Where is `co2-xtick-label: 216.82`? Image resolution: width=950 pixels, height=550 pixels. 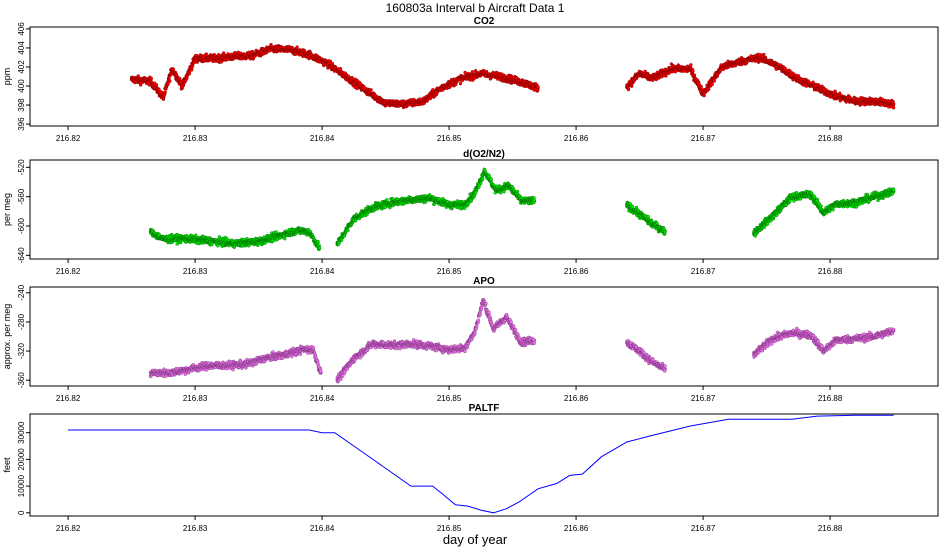
co2-xtick-label: 216.82 is located at coordinates (68, 138).